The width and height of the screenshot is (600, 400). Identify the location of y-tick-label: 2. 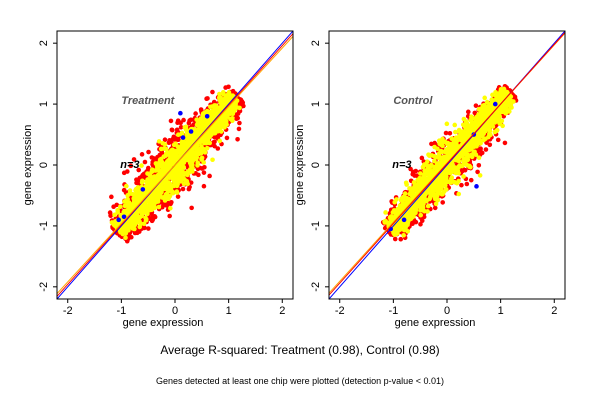
(44, 43).